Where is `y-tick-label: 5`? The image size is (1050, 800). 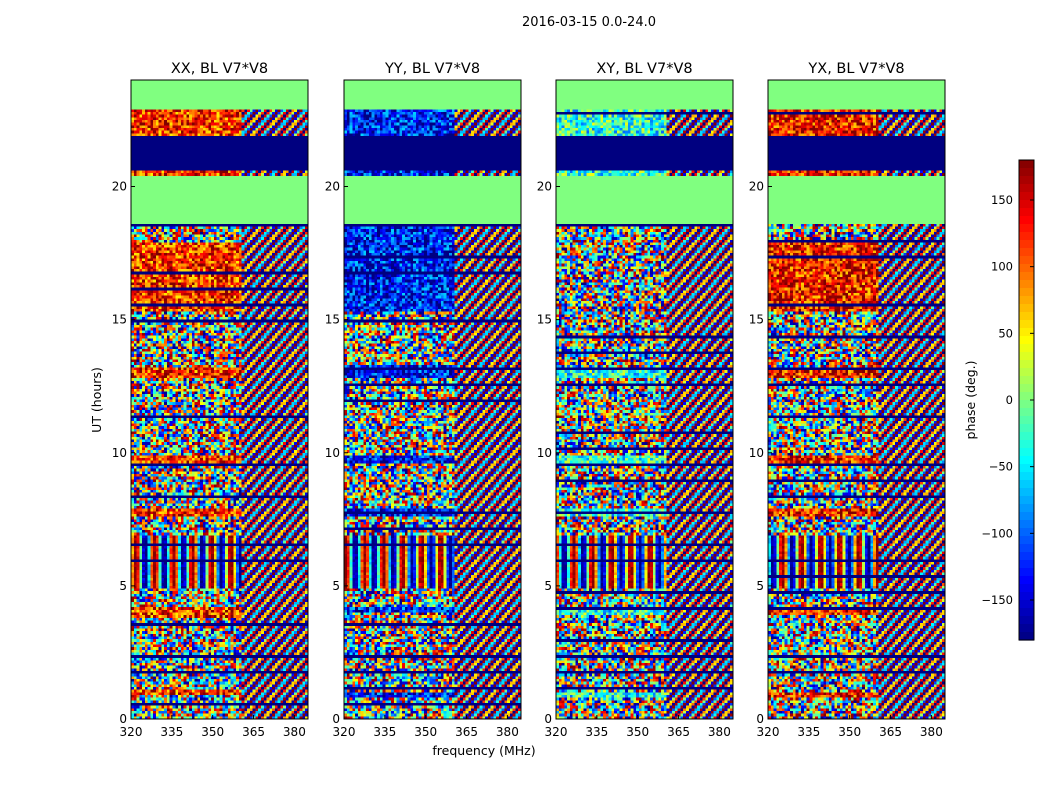 y-tick-label: 5 is located at coordinates (336, 586).